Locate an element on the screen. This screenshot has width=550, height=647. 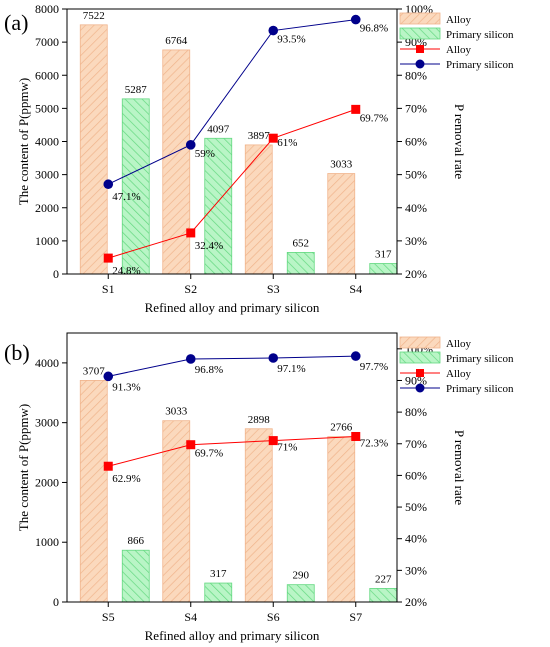
y2-tick-label: 30% is located at coordinates (416, 241).